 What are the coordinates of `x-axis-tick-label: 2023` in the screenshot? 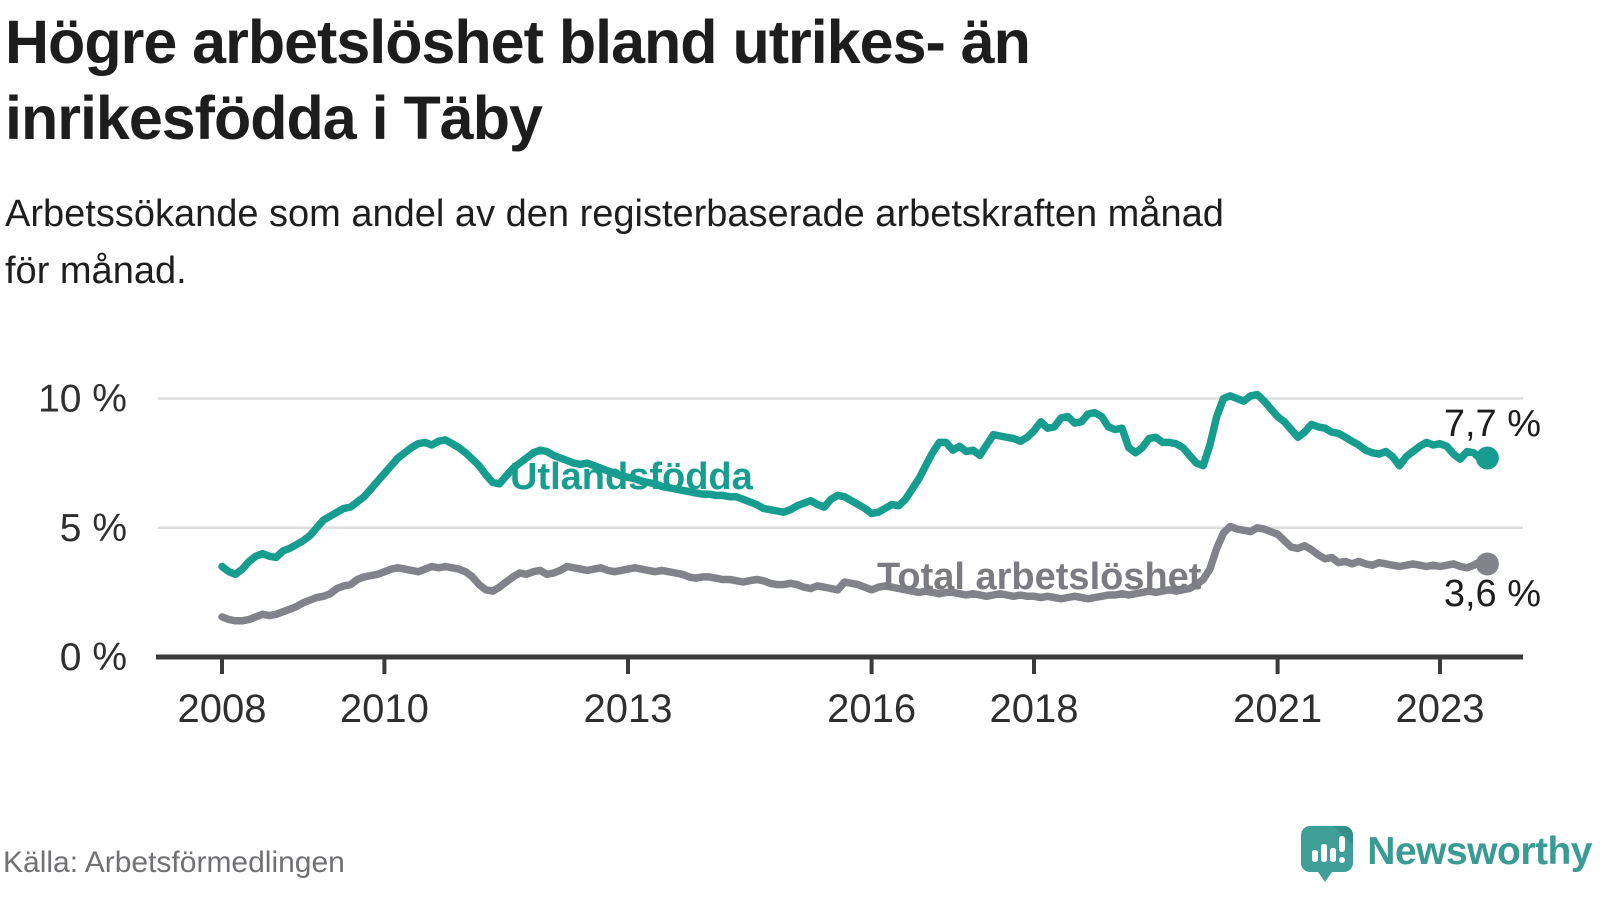 It's located at (1440, 709).